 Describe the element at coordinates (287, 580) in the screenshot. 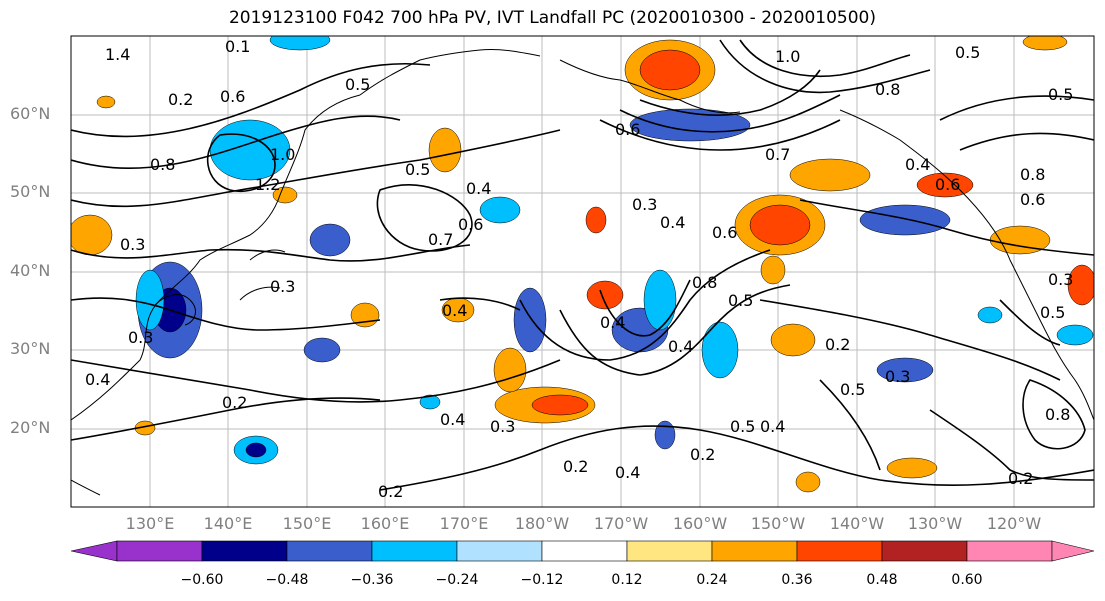

I see `colorbar-tick-label: −0.48` at that location.